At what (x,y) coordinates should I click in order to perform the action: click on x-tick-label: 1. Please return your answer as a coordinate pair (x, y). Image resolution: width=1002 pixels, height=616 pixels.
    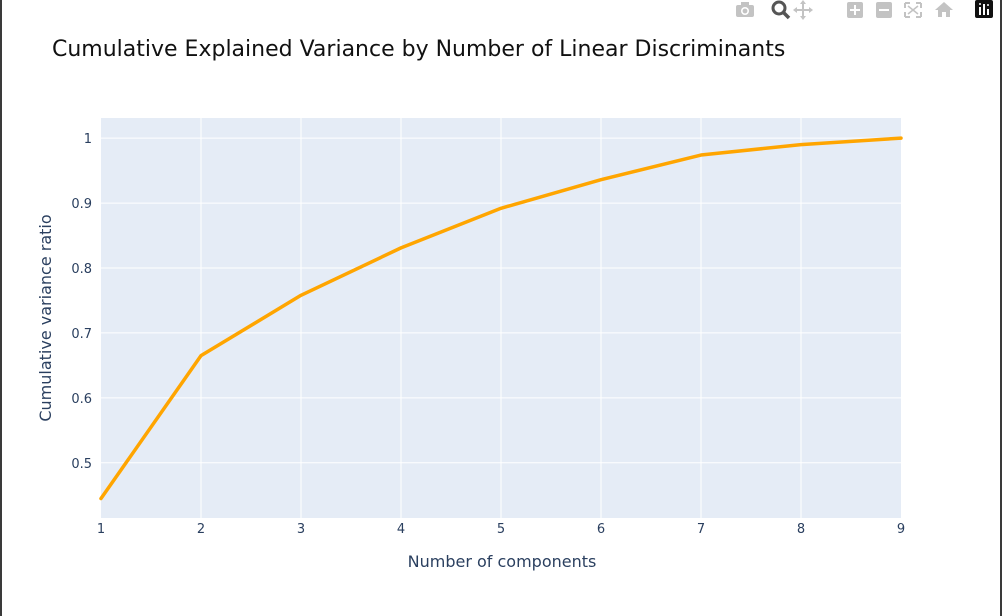
    Looking at the image, I should click on (101, 529).